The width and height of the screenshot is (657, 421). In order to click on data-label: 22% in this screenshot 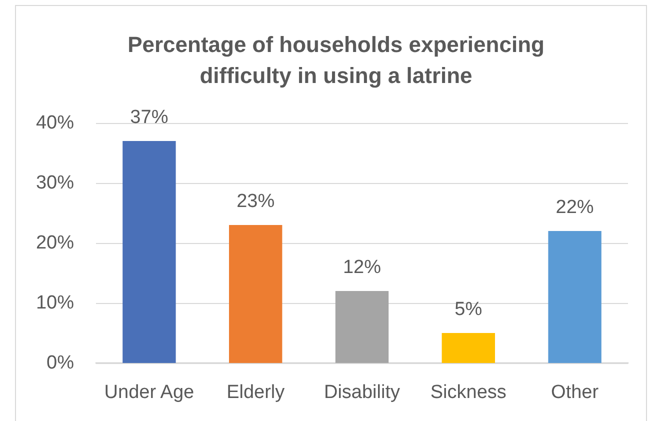, I will do `click(575, 207)`.